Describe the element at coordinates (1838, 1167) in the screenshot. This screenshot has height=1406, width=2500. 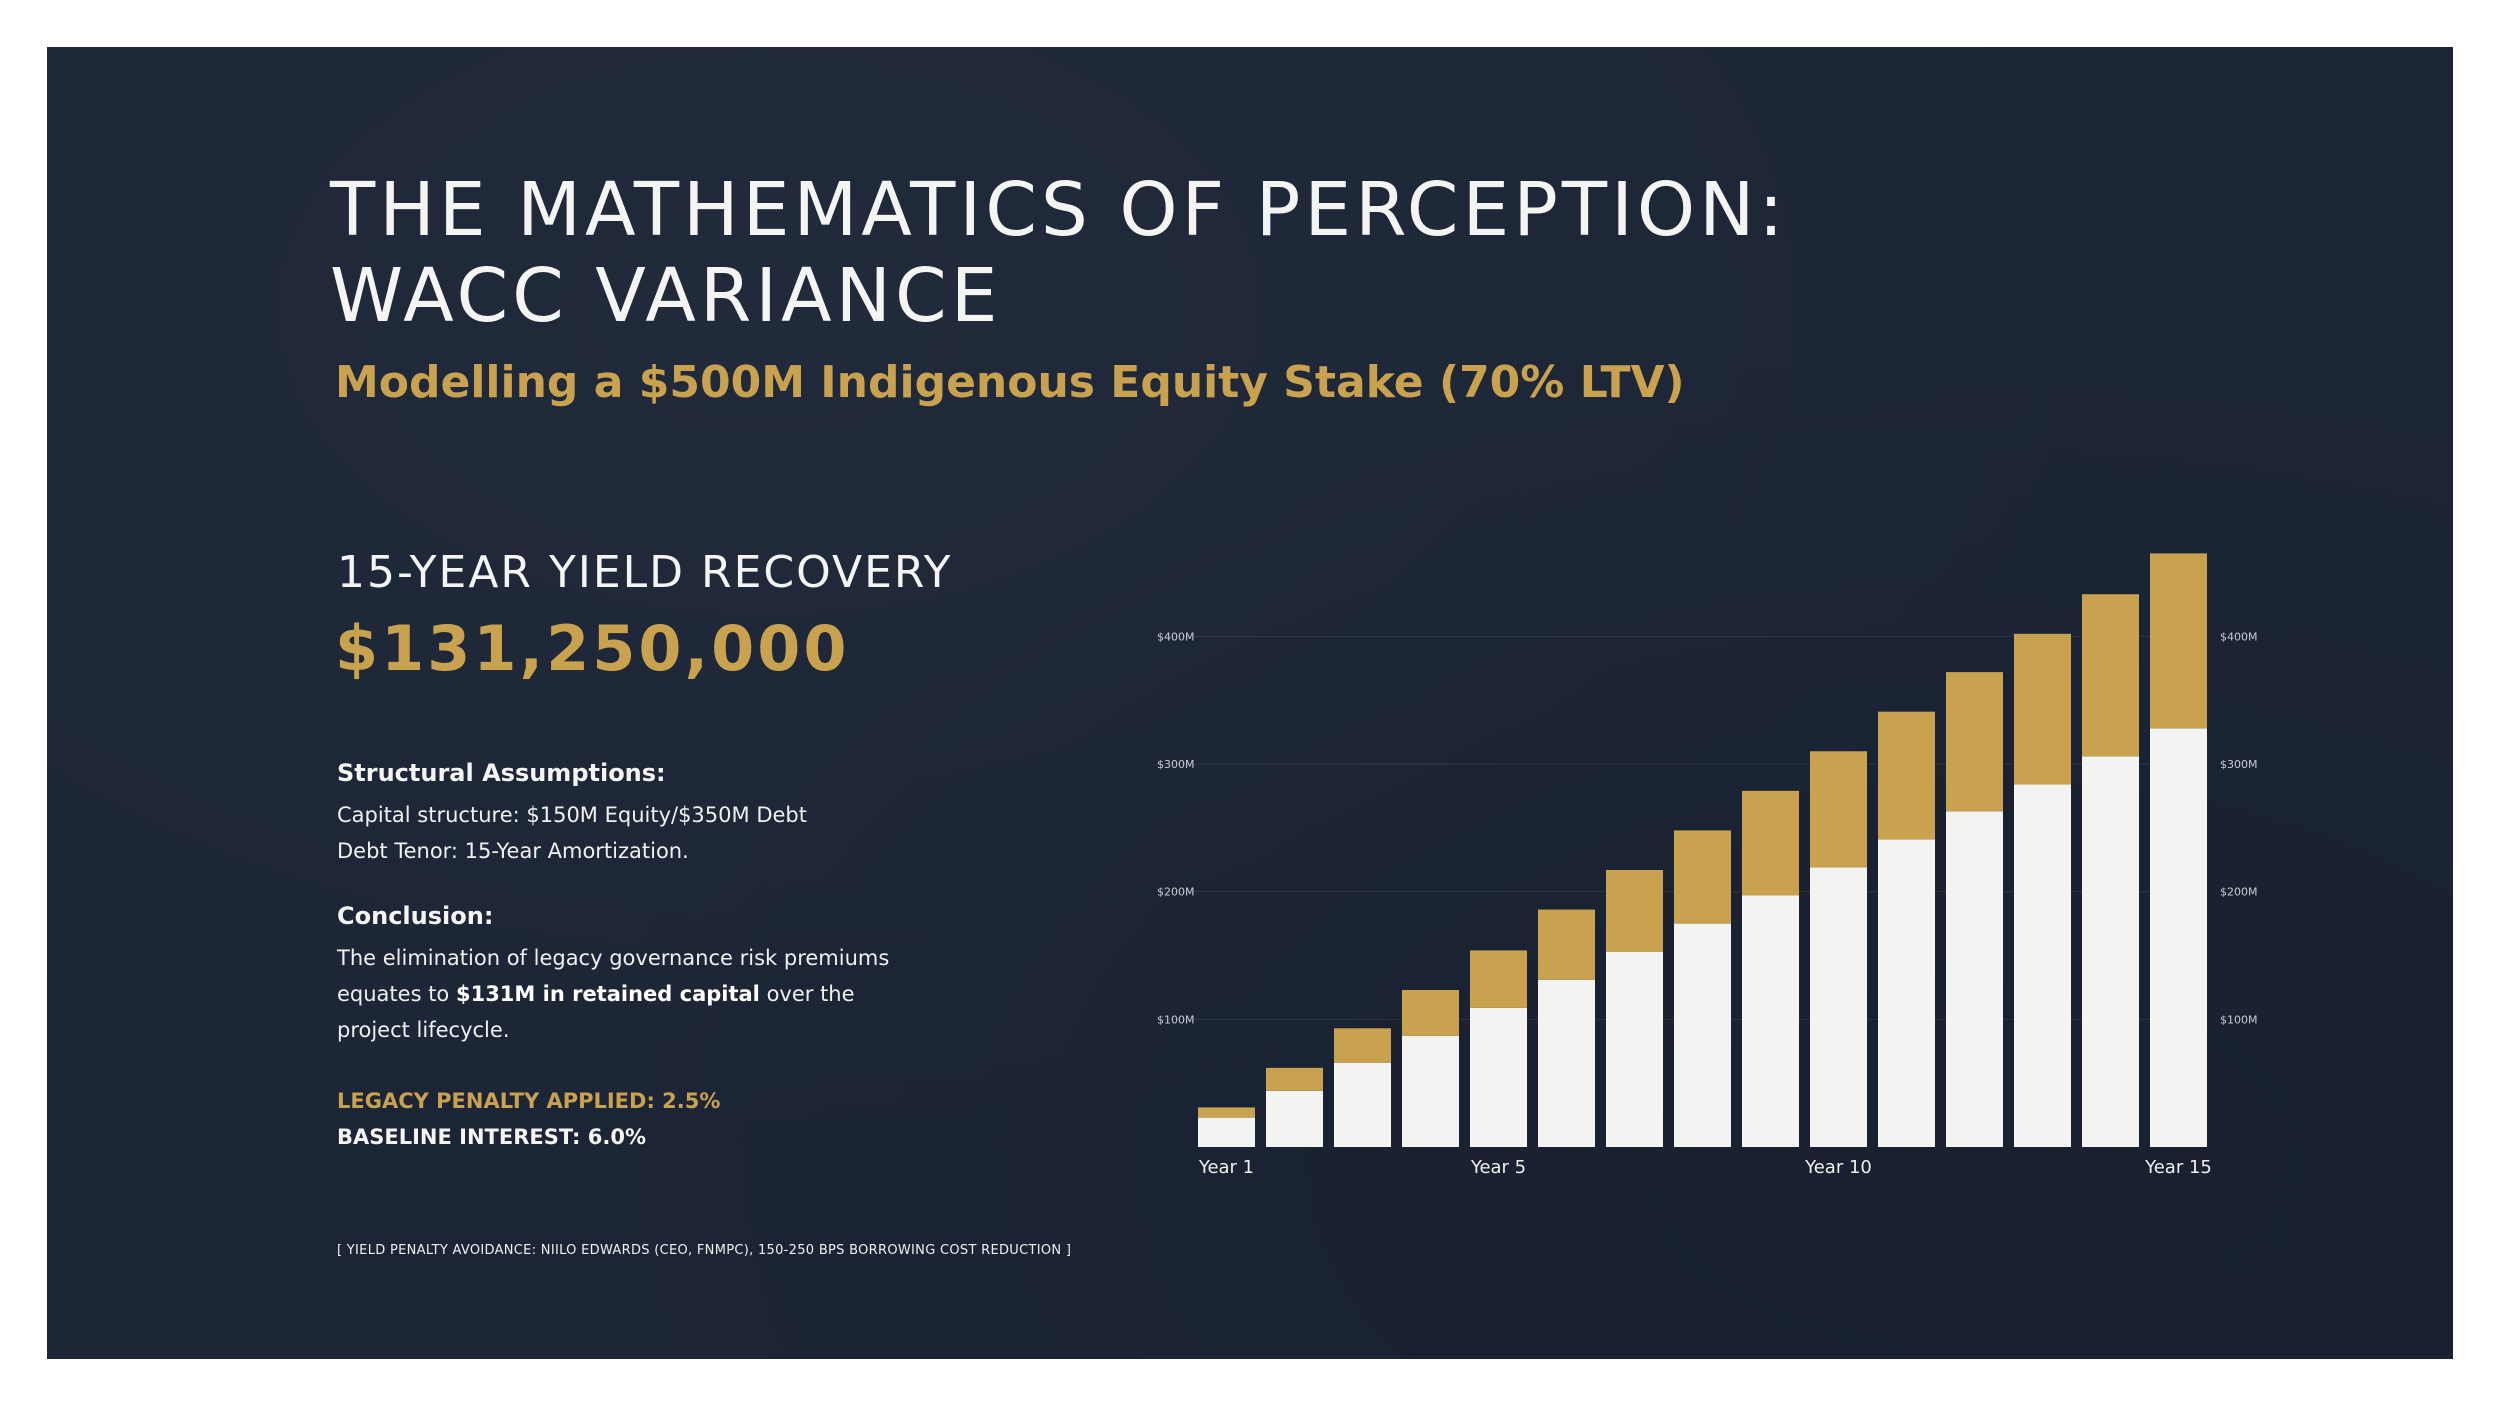
I see `x-tick-label: Year 10` at that location.